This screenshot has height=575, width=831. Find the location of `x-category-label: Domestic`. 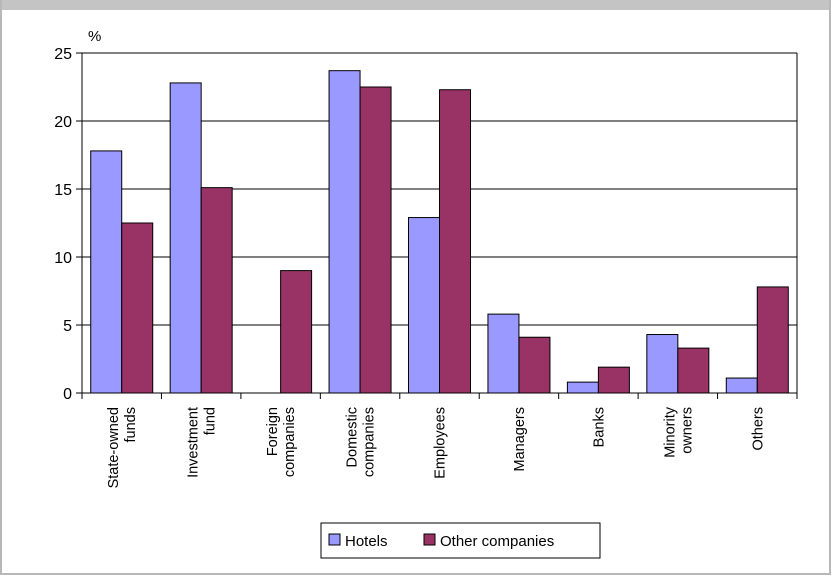

x-category-label: Domestic is located at coordinates (353, 437).